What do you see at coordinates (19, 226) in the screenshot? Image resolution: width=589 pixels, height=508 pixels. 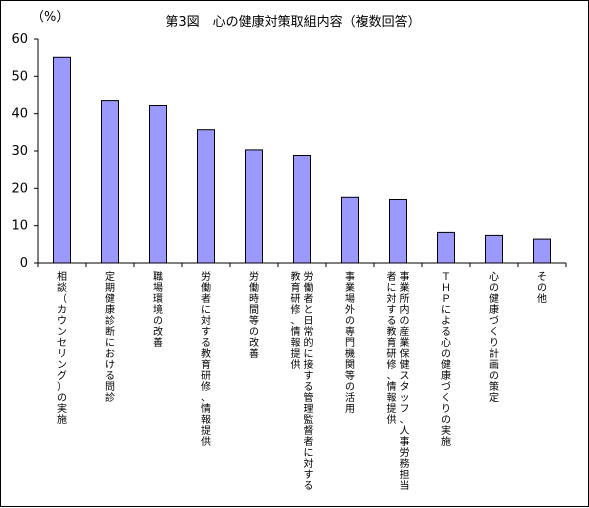 I see `y-tick-label: 10` at bounding box center [19, 226].